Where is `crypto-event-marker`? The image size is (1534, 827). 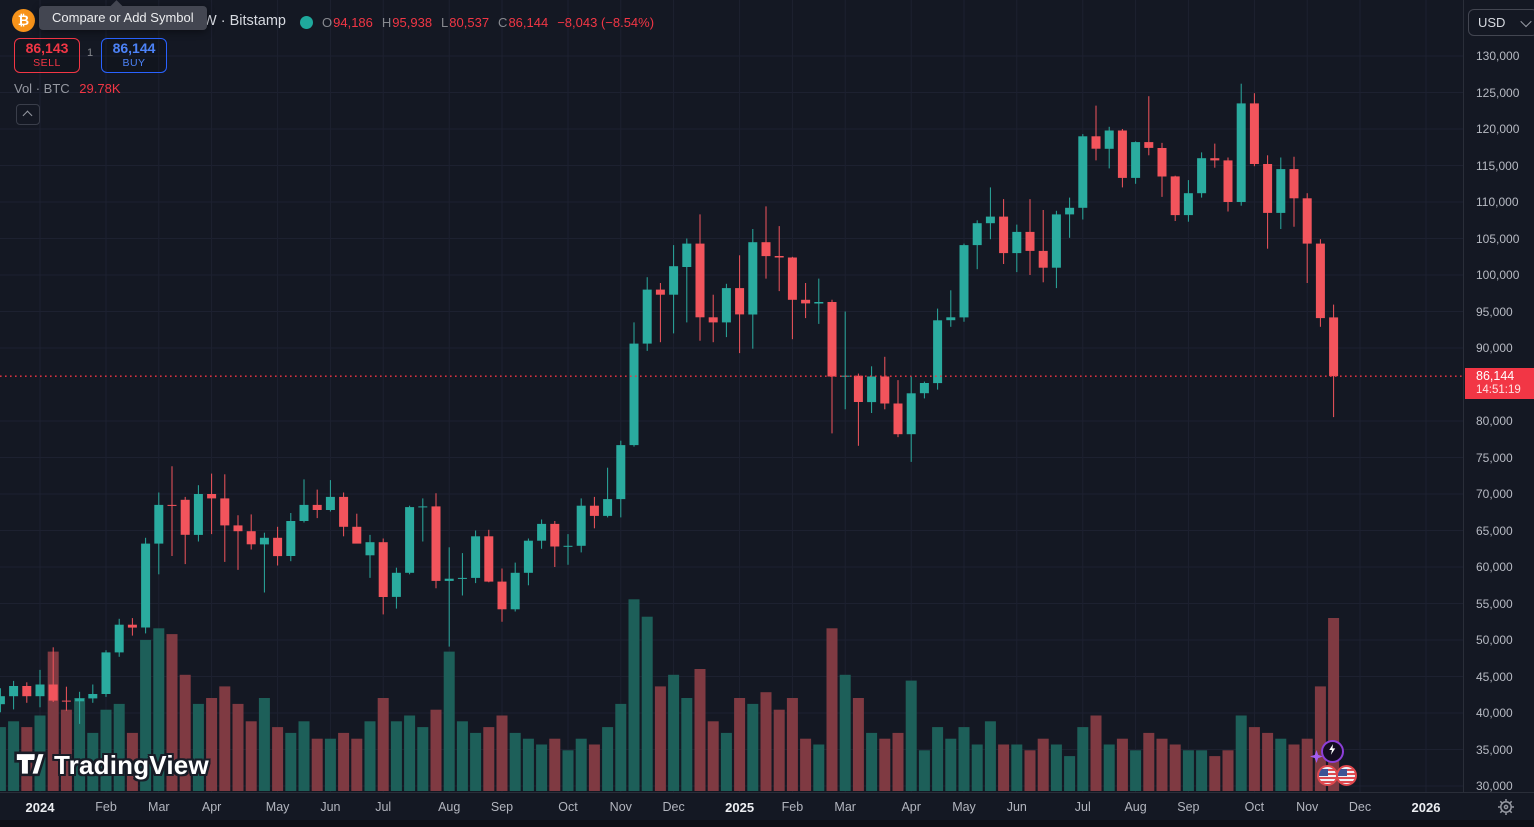
crypto-event-marker is located at coordinates (1332, 751).